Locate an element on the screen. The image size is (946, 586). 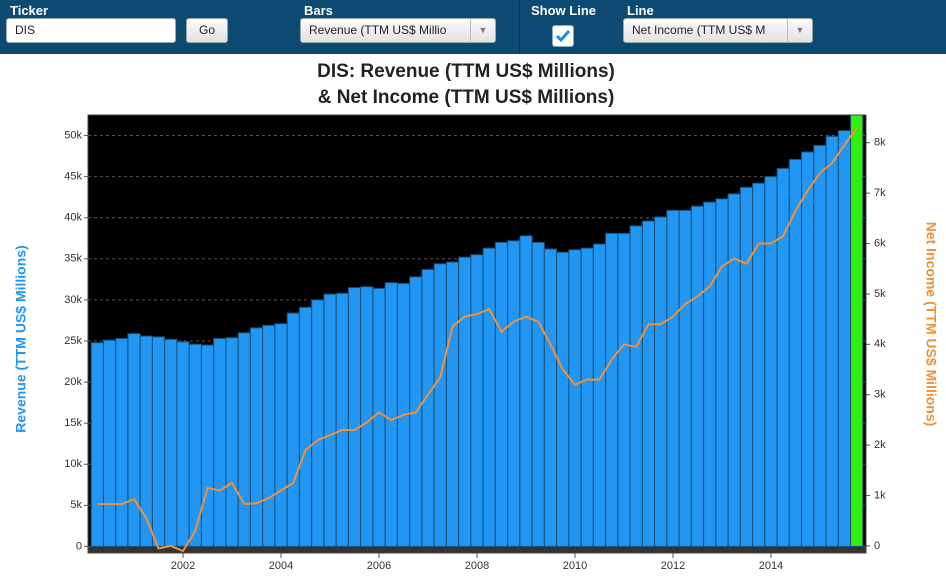
y-tick-label: 0 is located at coordinates (79, 546).